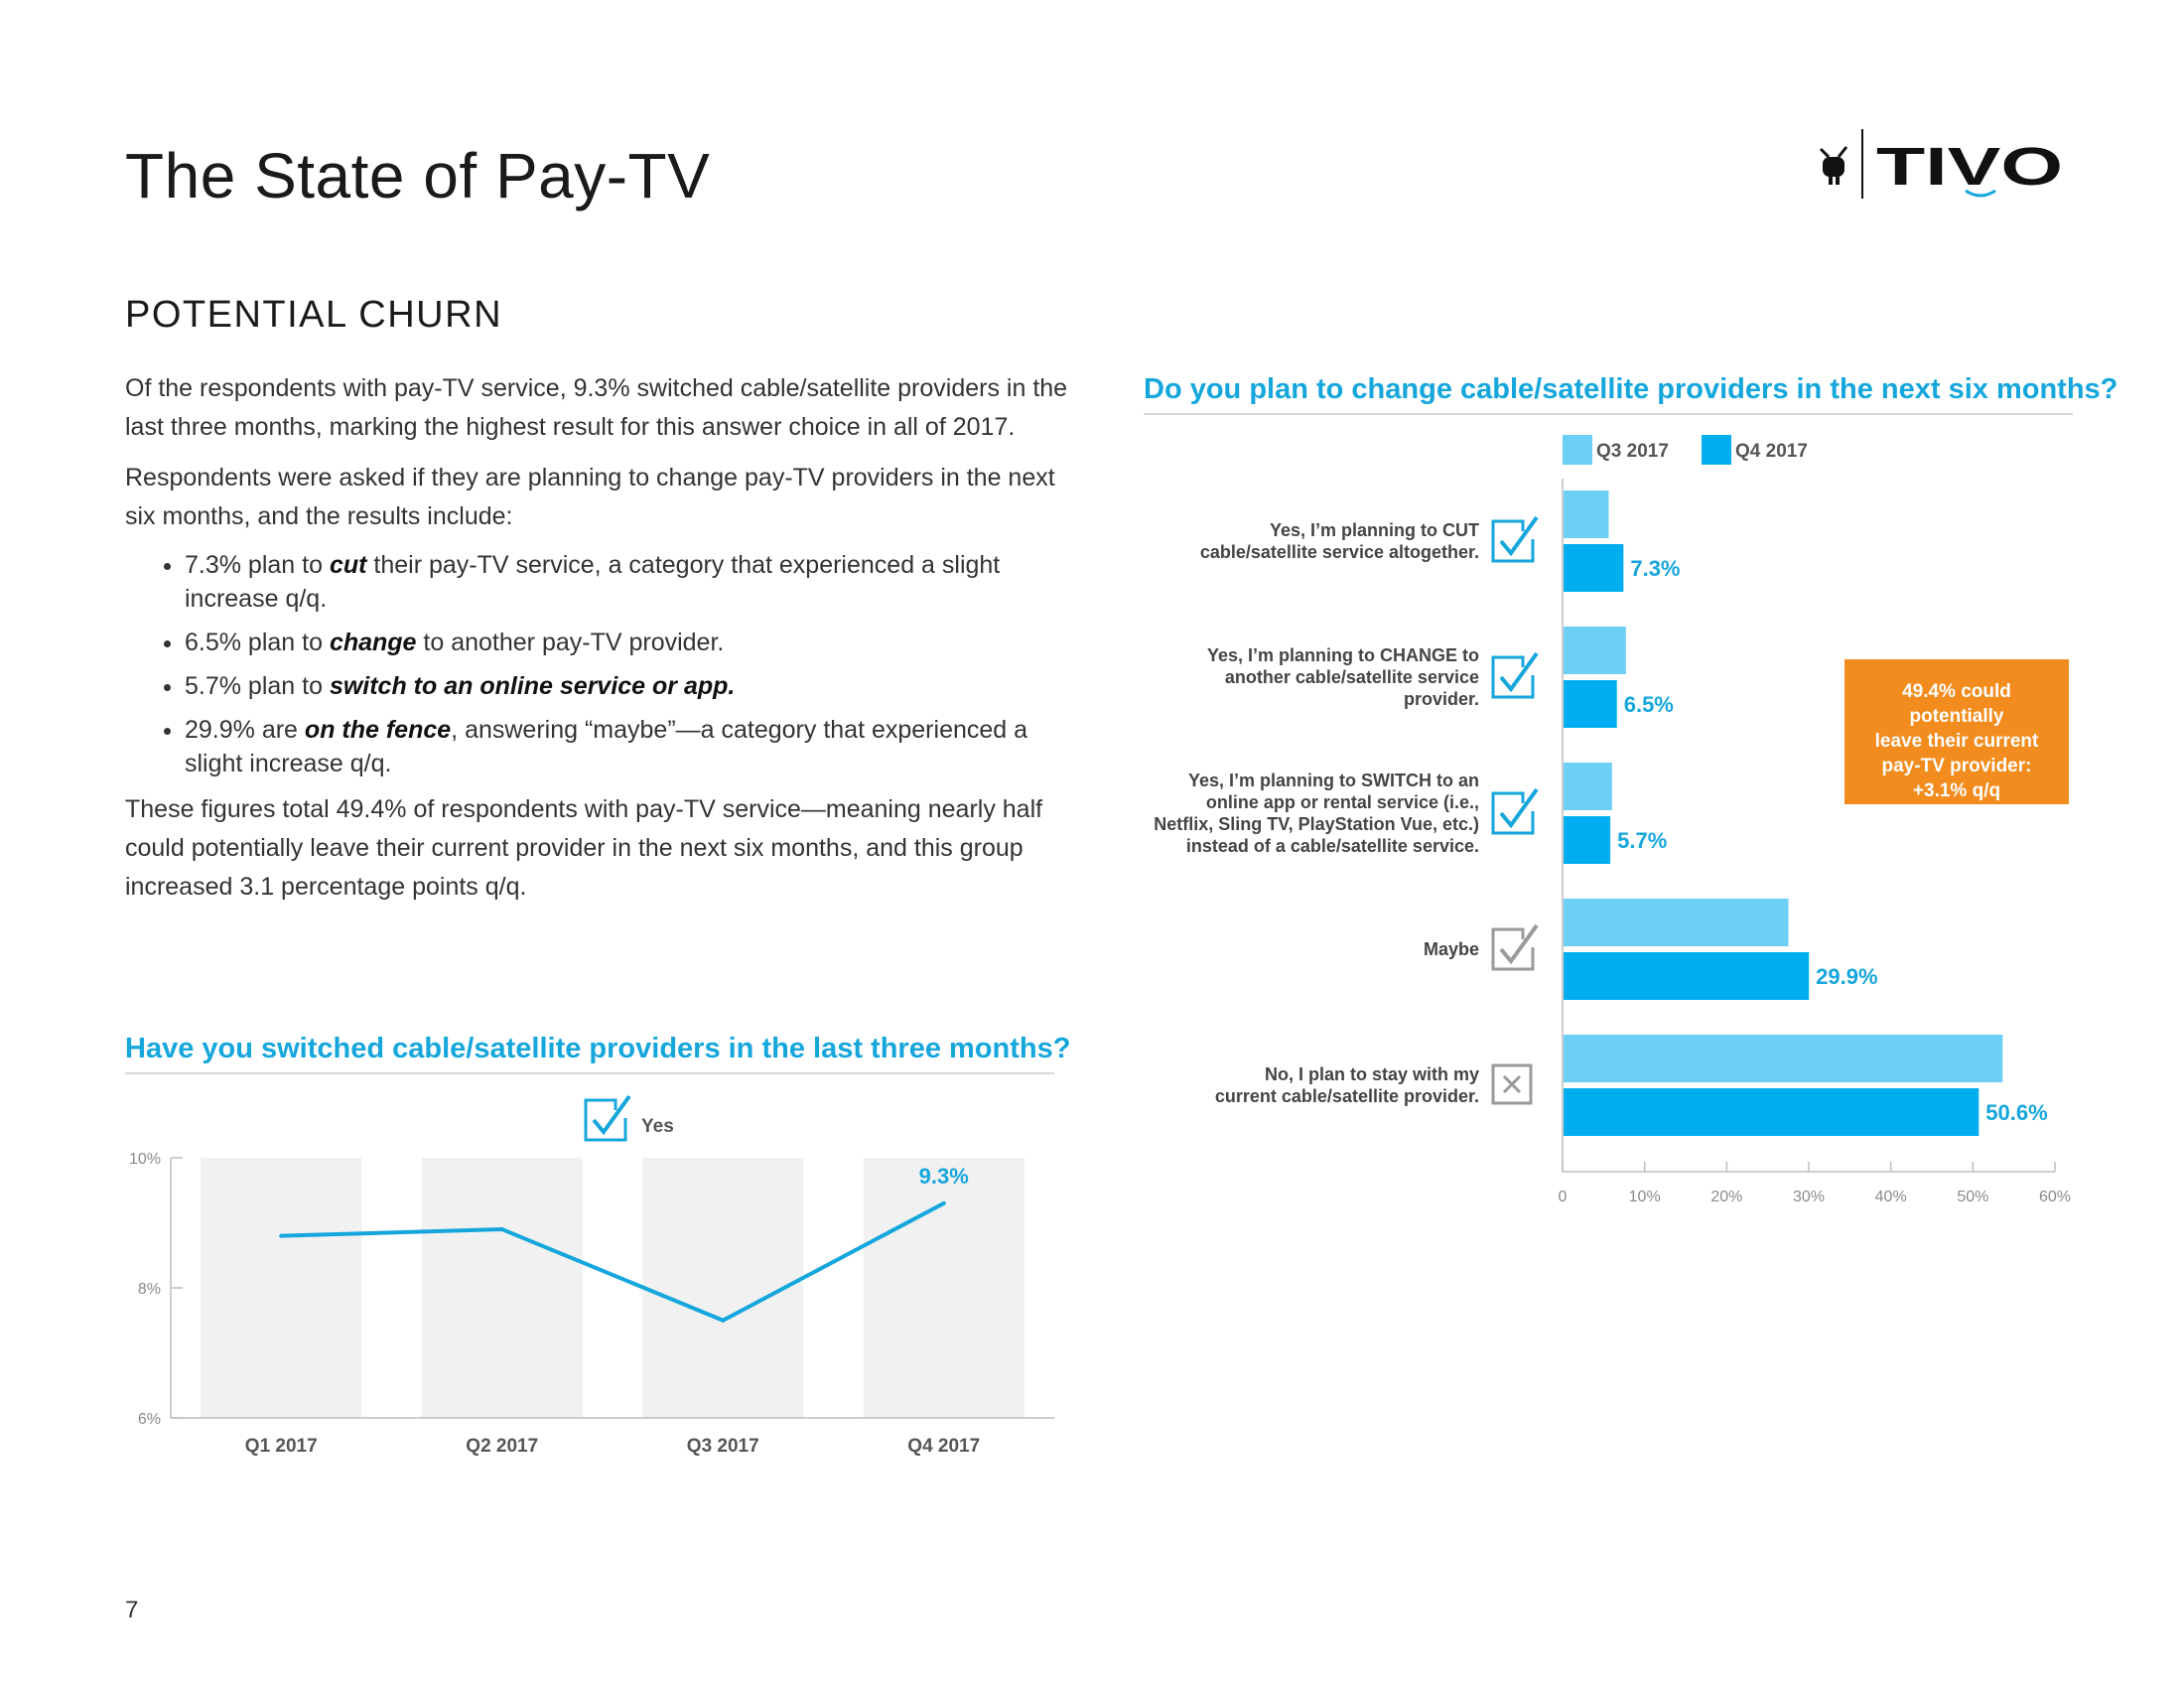 This screenshot has width=2184, height=1688. I want to click on x-tick-label: 40%, so click(1891, 1197).